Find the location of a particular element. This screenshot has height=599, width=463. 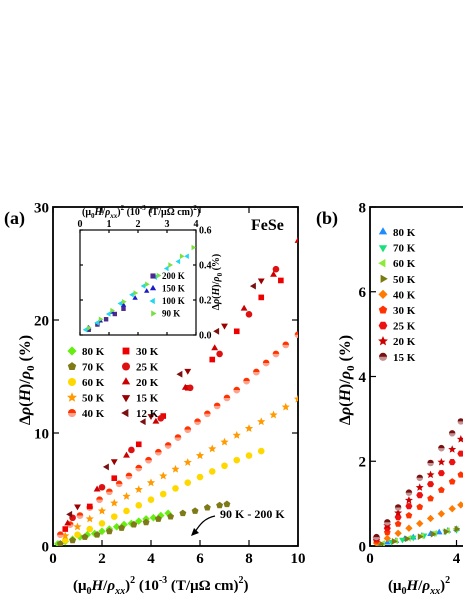

panel-b-frame is located at coordinates (416, 376).